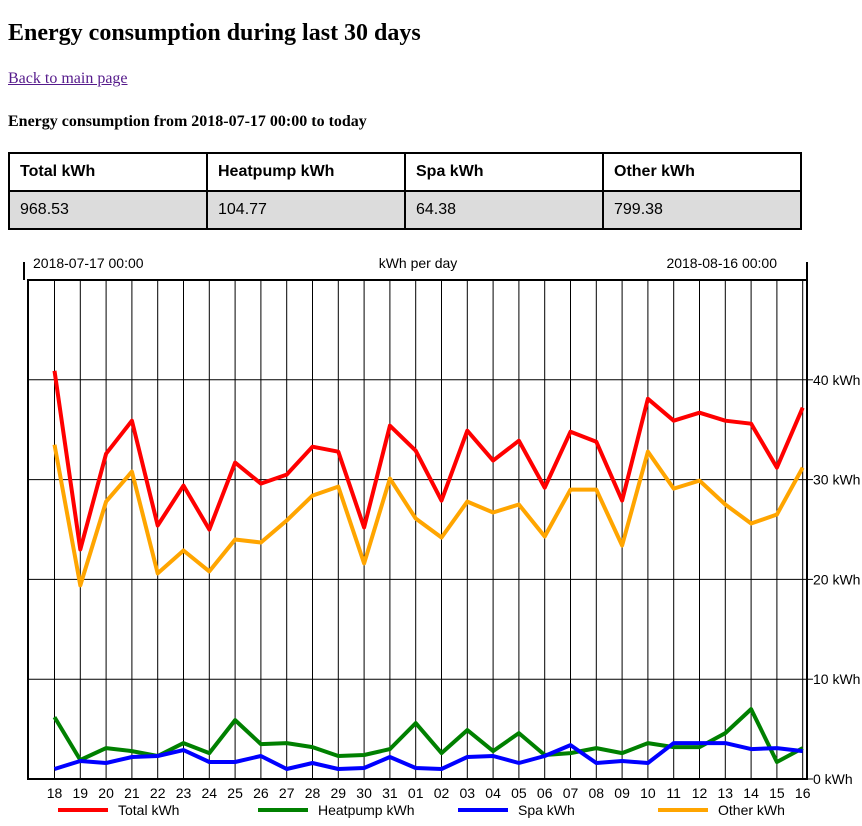 Image resolution: width=862 pixels, height=826 pixels. Describe the element at coordinates (571, 793) in the screenshot. I see `x-tick-label: 07` at that location.